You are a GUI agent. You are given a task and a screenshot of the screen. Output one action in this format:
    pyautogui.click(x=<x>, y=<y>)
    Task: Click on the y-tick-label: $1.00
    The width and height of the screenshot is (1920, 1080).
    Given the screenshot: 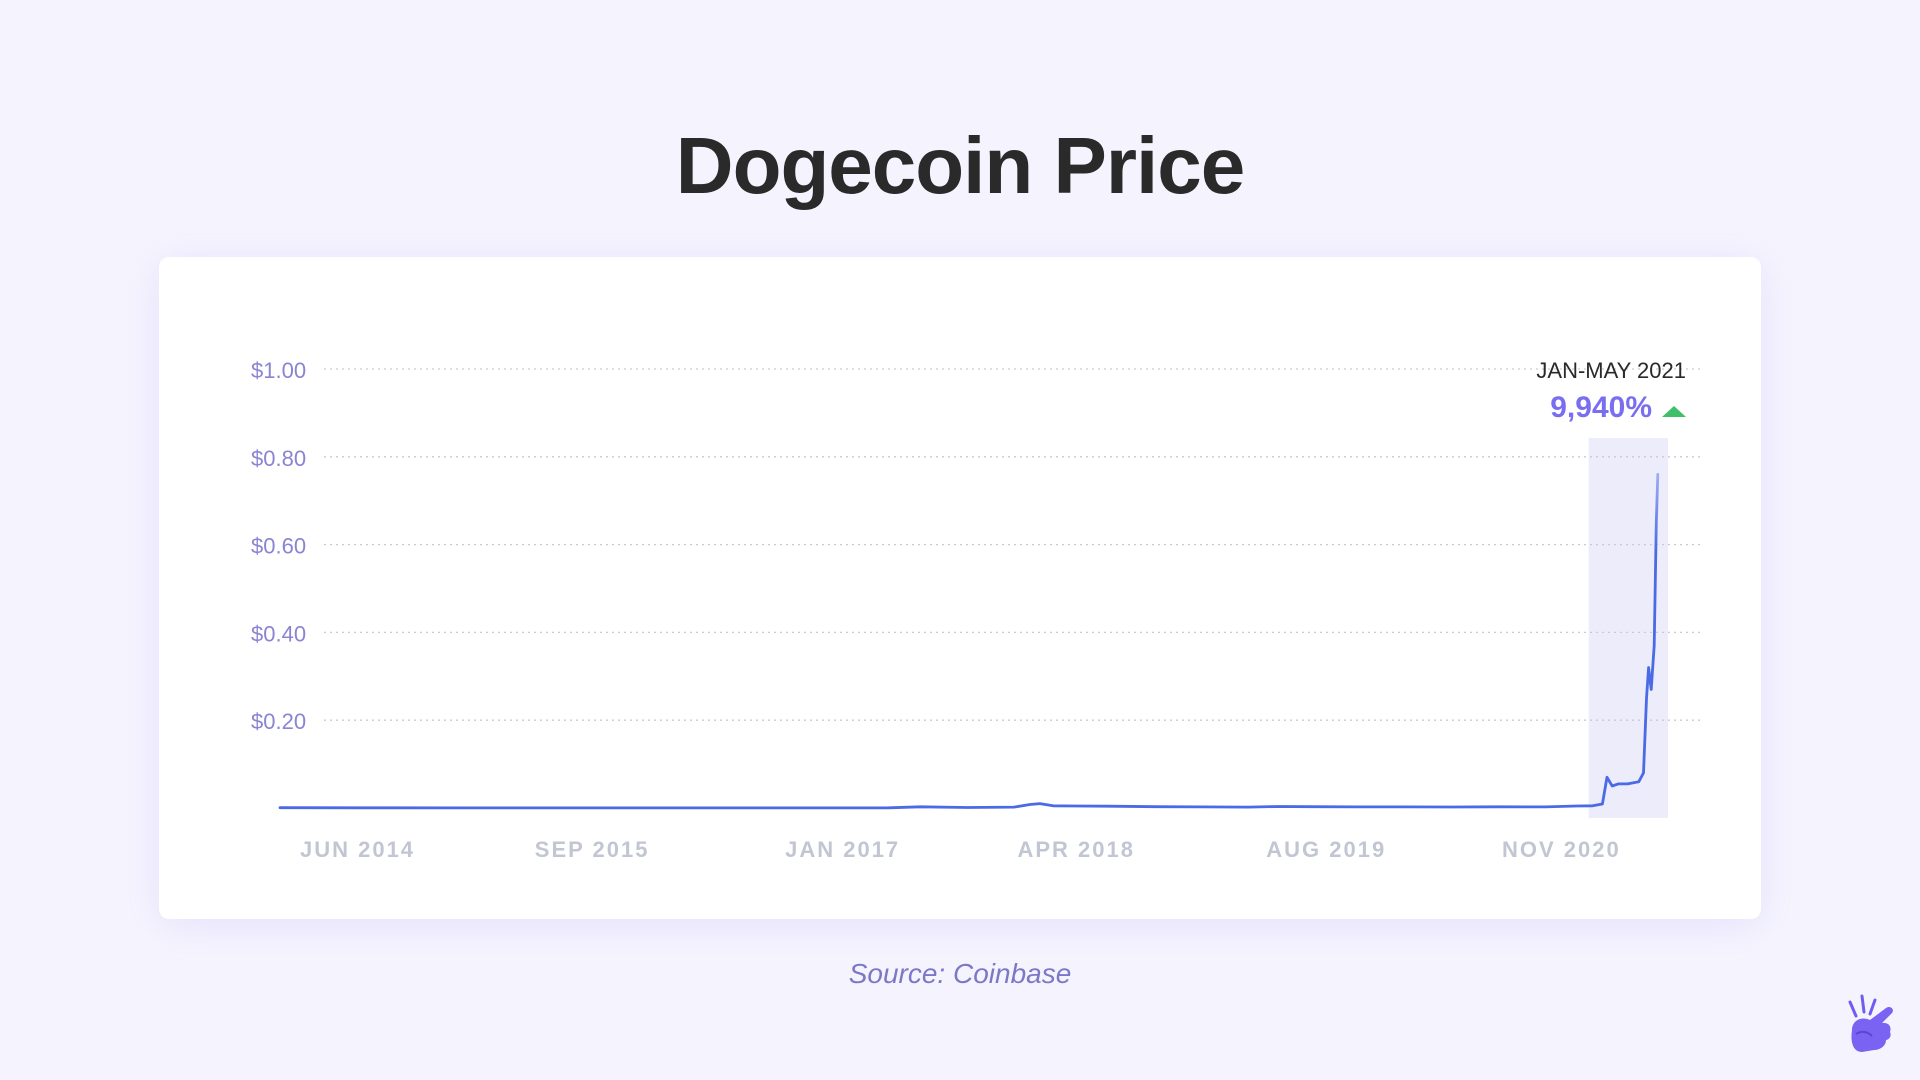 What is the action you would take?
    pyautogui.click(x=278, y=370)
    